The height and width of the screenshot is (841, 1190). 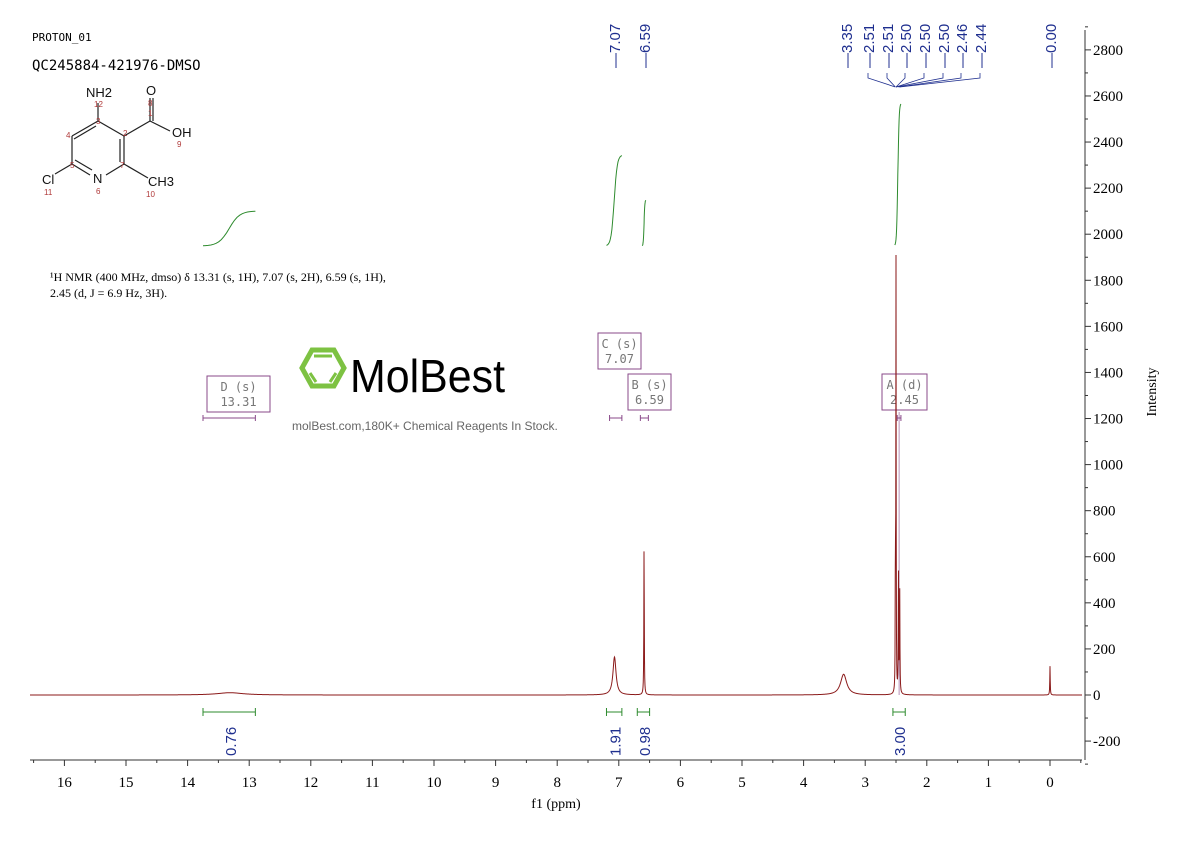 I want to click on peak-label: —0.00, so click(x=1051, y=46).